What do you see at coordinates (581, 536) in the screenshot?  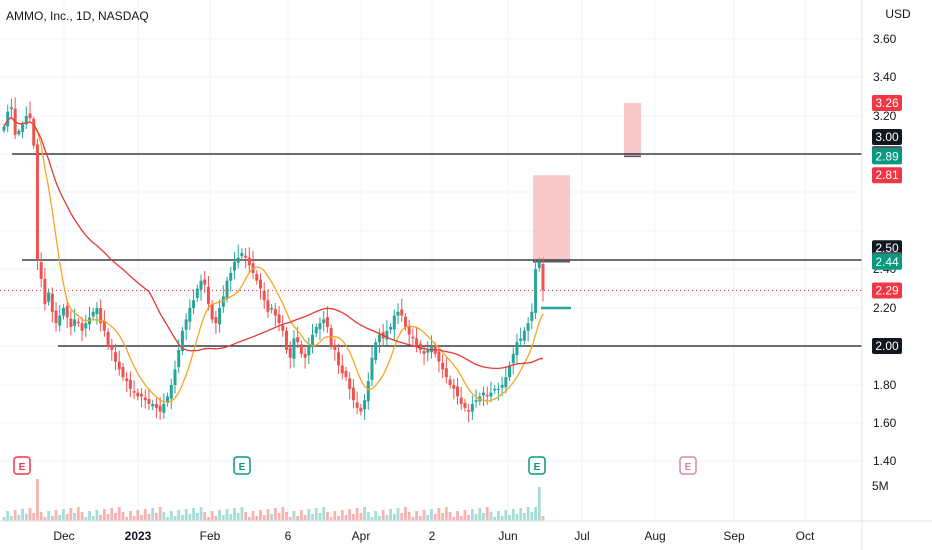 I see `time-tick-label: Jul` at bounding box center [581, 536].